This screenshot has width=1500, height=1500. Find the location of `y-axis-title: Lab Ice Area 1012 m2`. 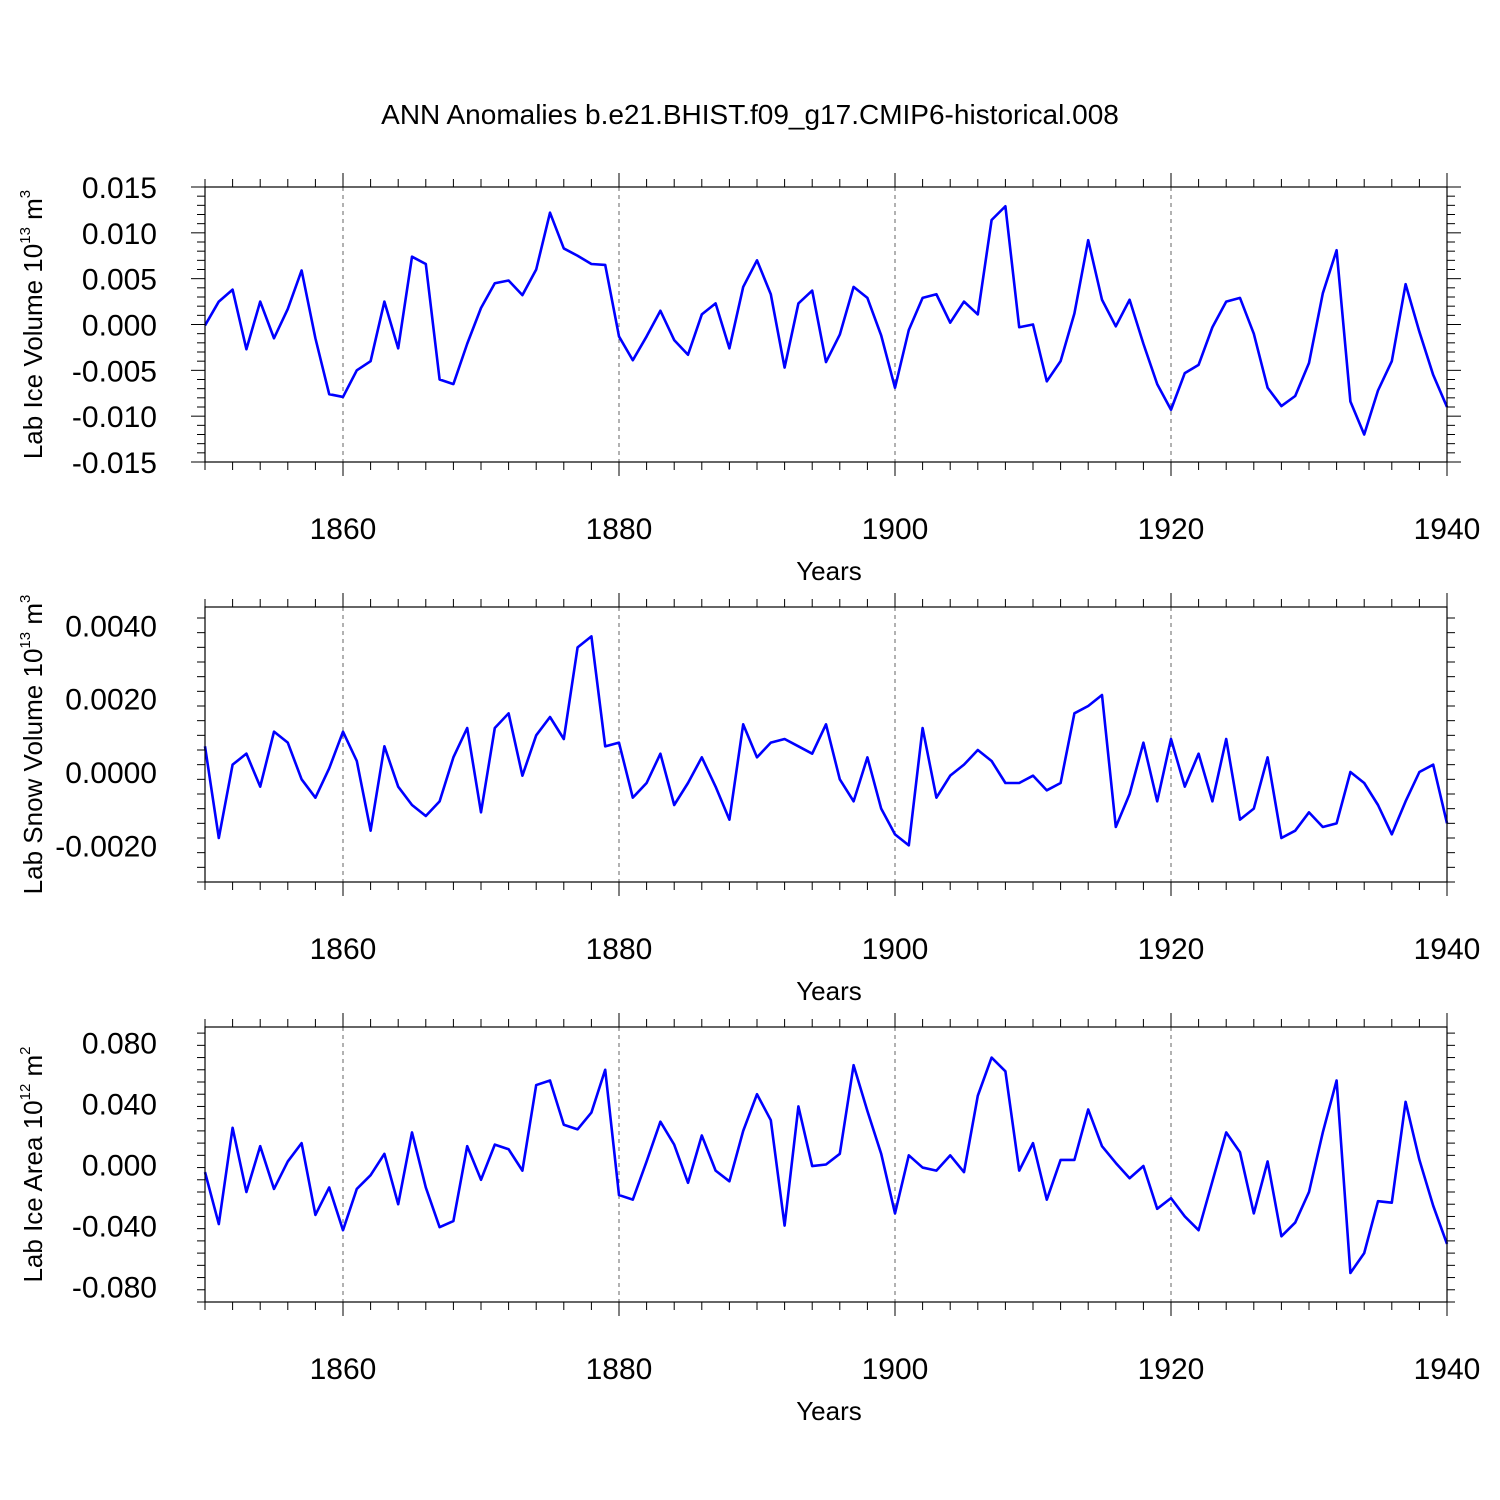

y-axis-title: Lab Ice Area 1012 m2 is located at coordinates (32, 1164).